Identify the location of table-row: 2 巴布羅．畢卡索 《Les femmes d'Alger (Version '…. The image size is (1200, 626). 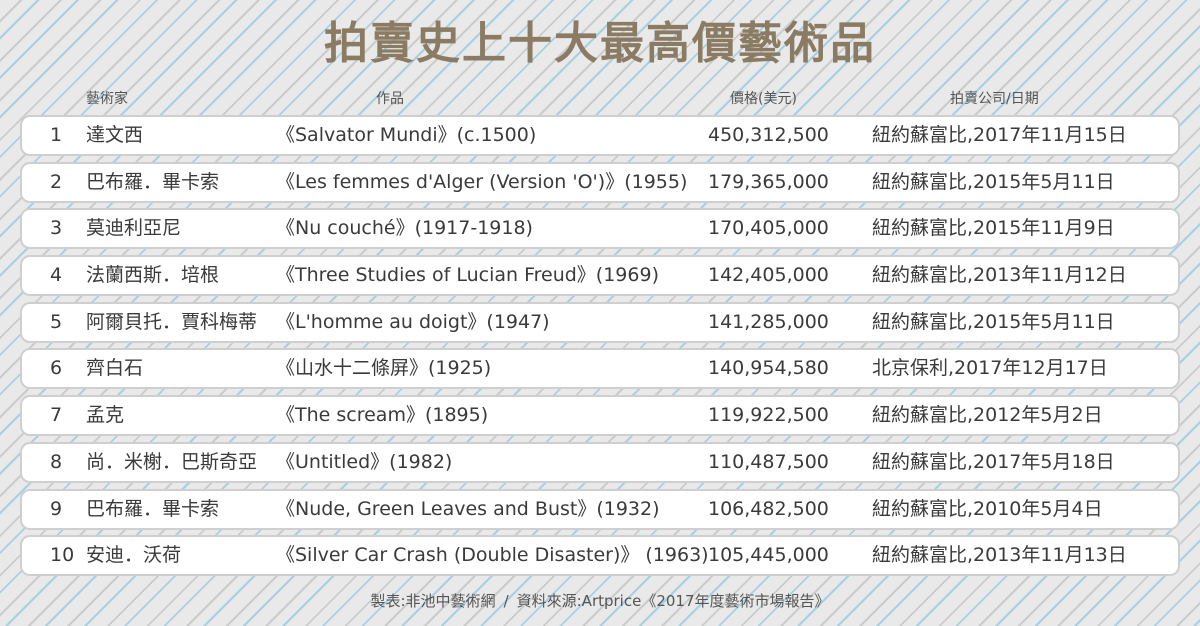
(600, 182).